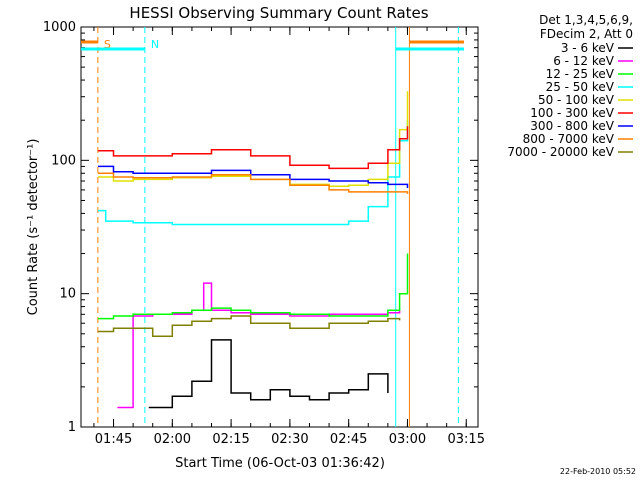 The width and height of the screenshot is (640, 480). What do you see at coordinates (113, 439) in the screenshot?
I see `x-tick-label: 01:45` at bounding box center [113, 439].